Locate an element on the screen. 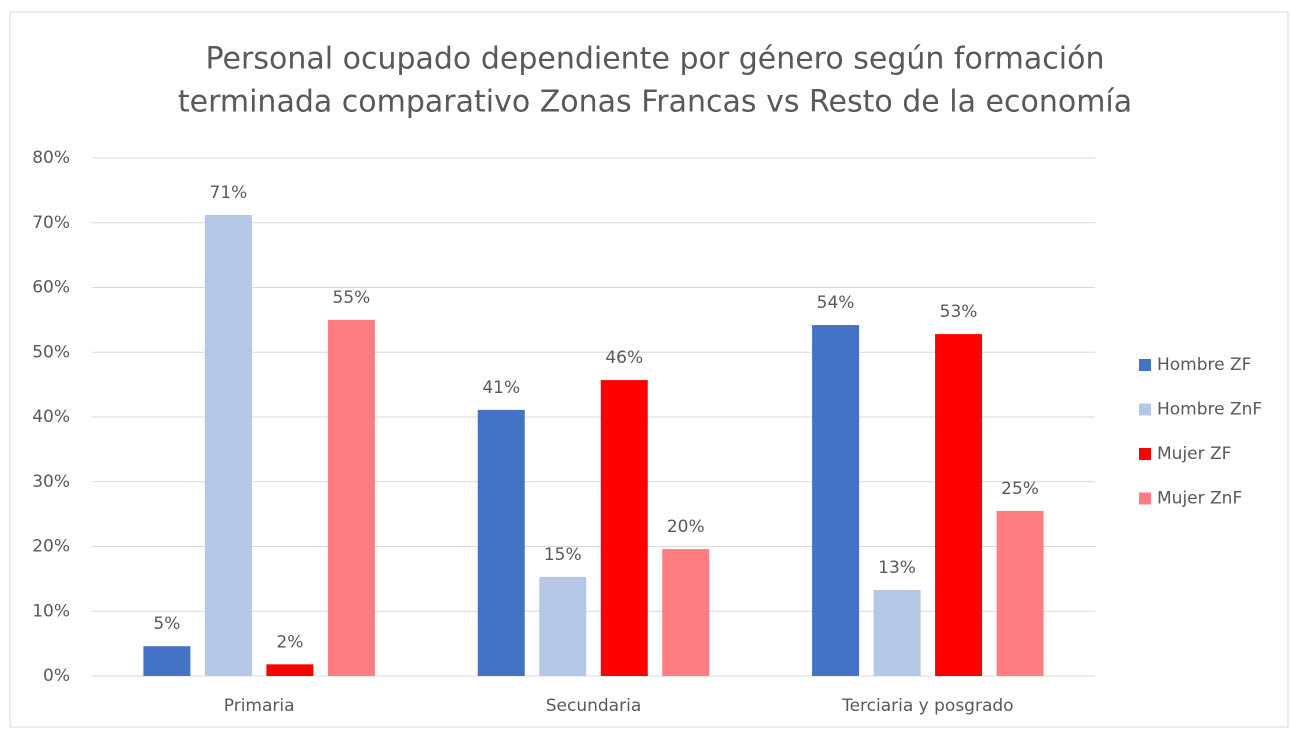 This screenshot has width=1290, height=729. legend-label: Hombre ZF is located at coordinates (1204, 365).